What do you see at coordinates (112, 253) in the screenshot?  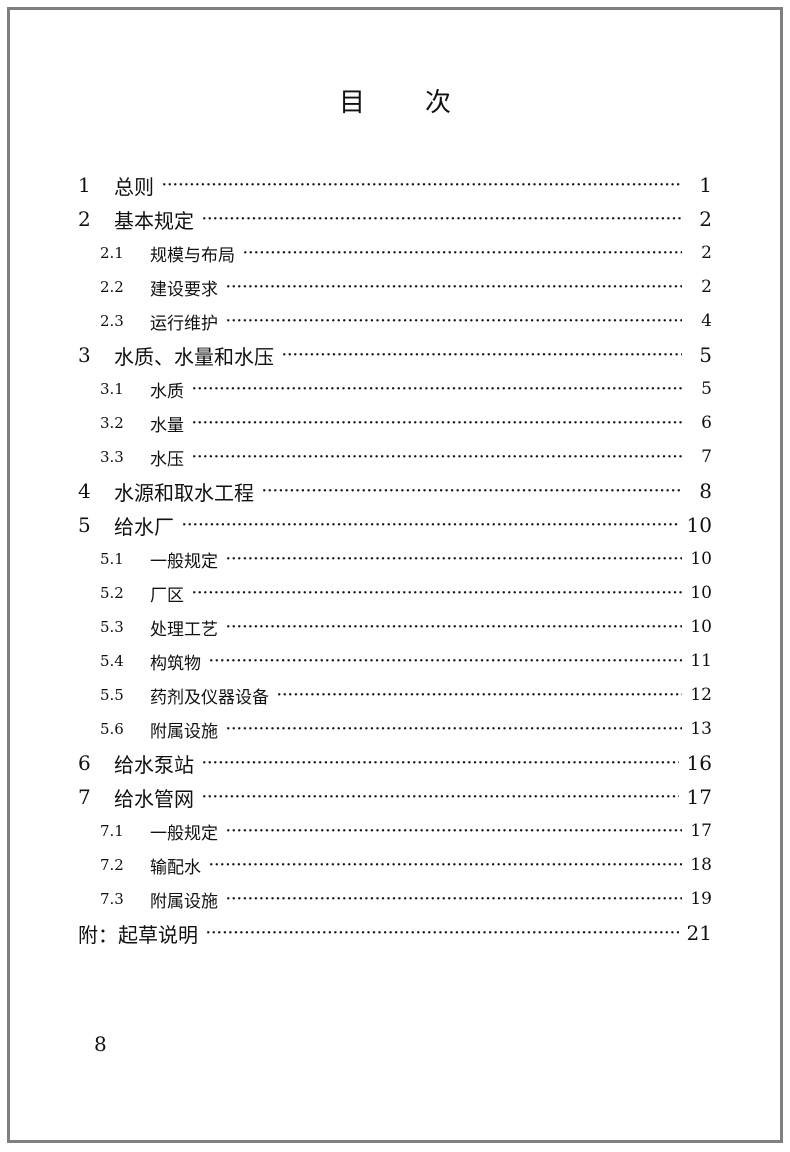 I see `toc-entry-number: 2.1` at bounding box center [112, 253].